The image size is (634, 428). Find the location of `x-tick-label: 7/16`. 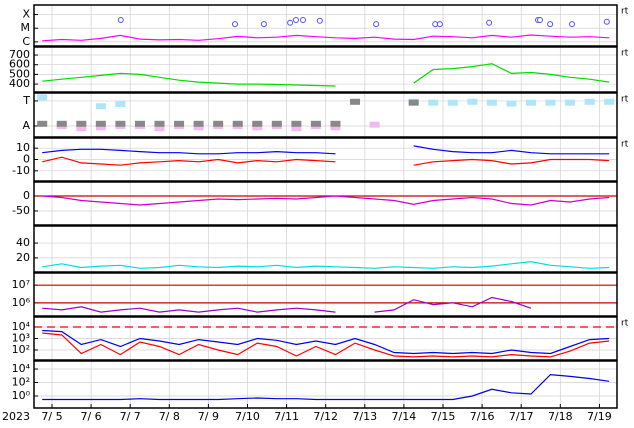

x-tick-label: 7/16 is located at coordinates (482, 416).